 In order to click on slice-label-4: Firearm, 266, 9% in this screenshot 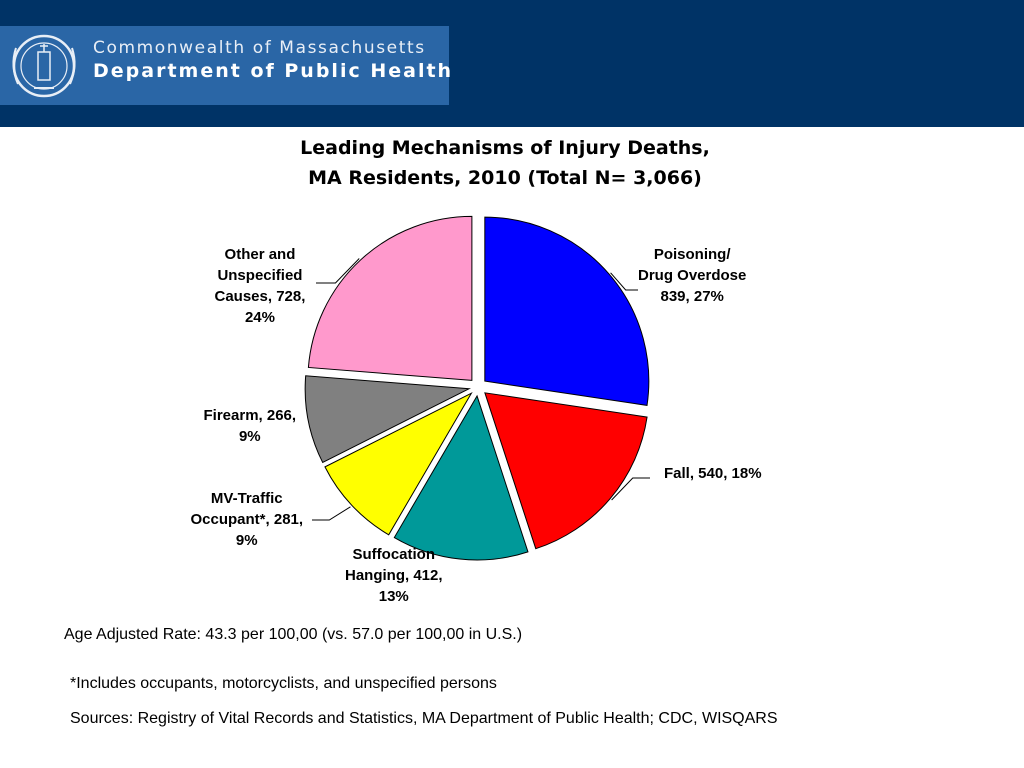, I will do `click(250, 426)`.